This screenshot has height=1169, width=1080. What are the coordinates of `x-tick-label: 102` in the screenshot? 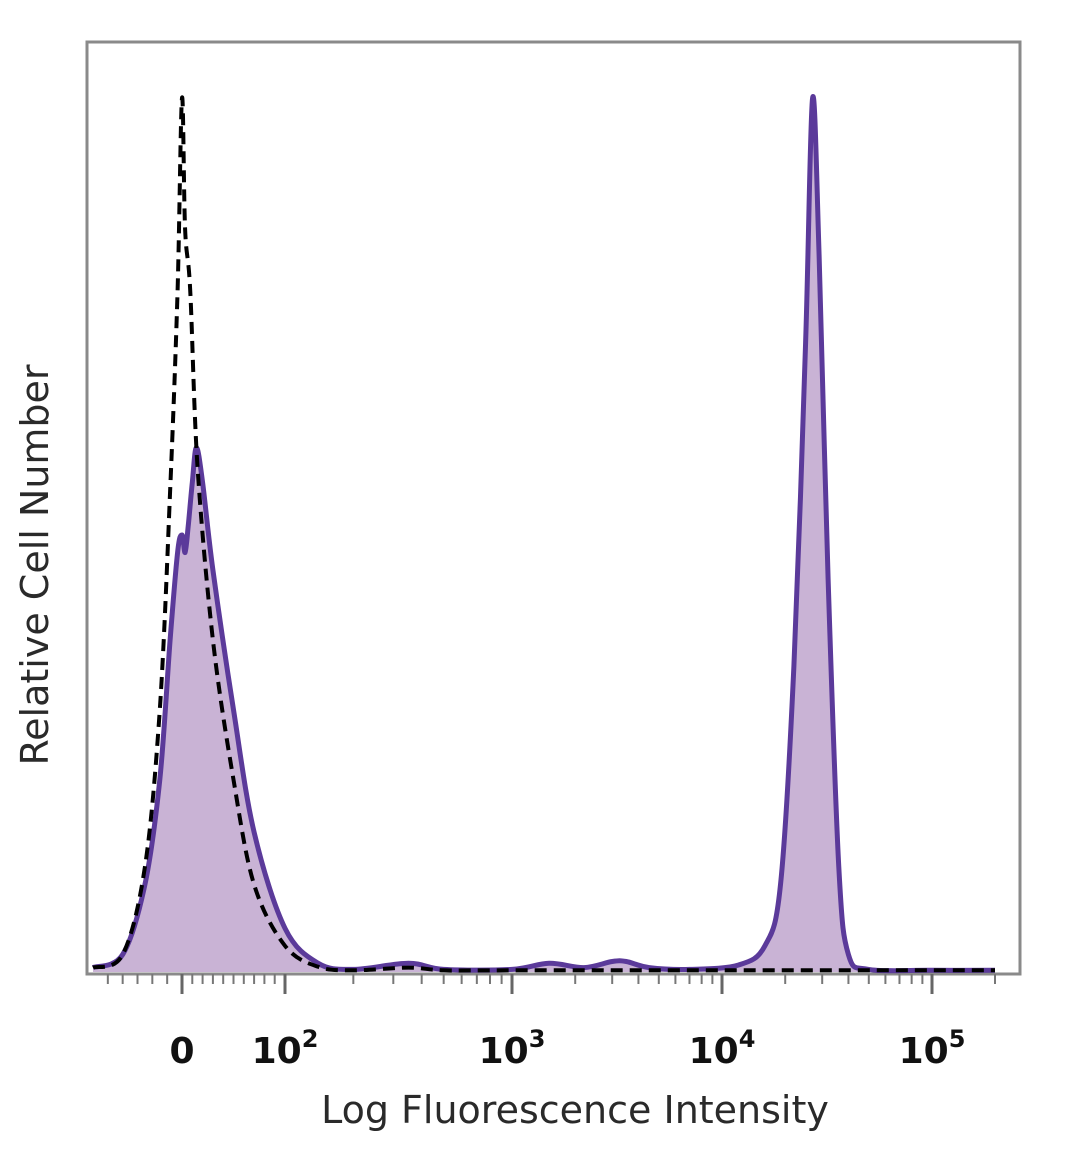 It's located at (285, 1048).